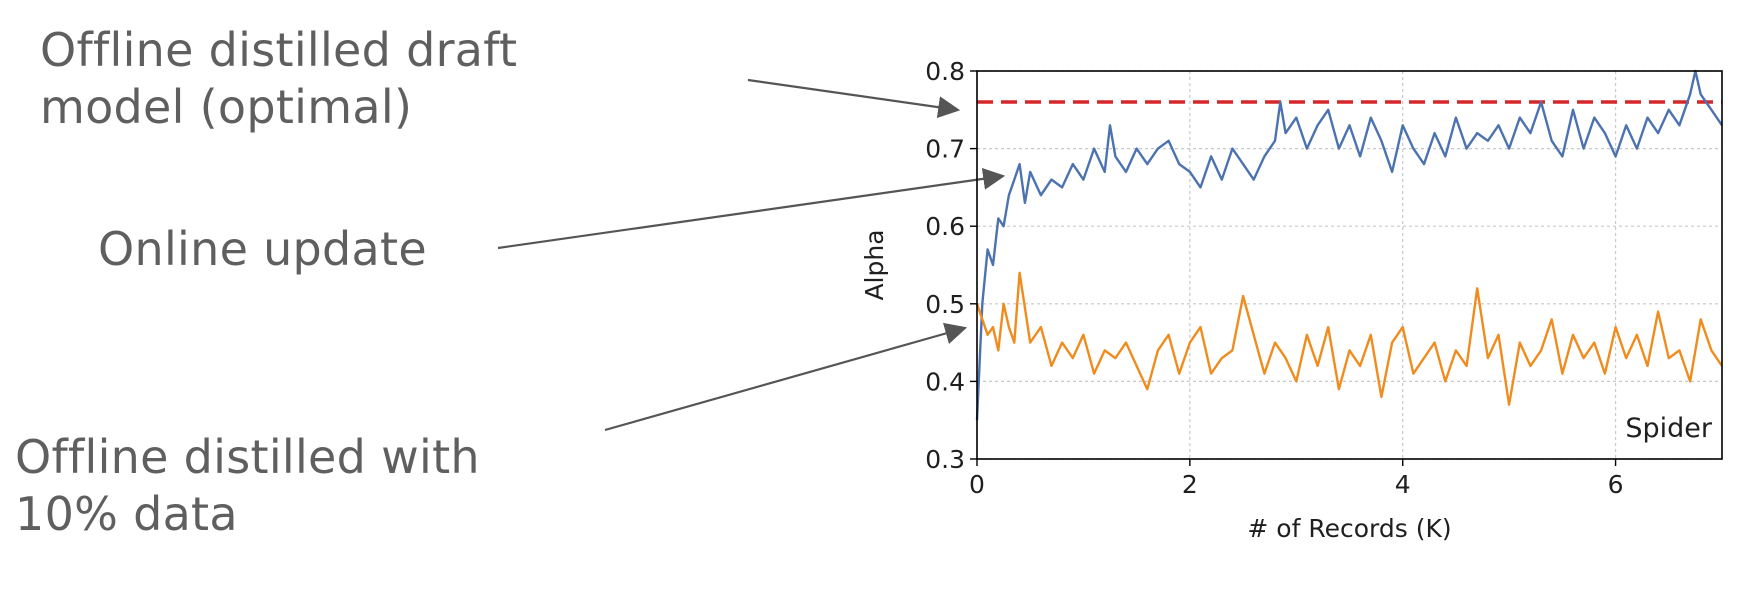 This screenshot has height=606, width=1760. Describe the element at coordinates (1349, 528) in the screenshot. I see `x-axis-label: # of Records (K)` at that location.